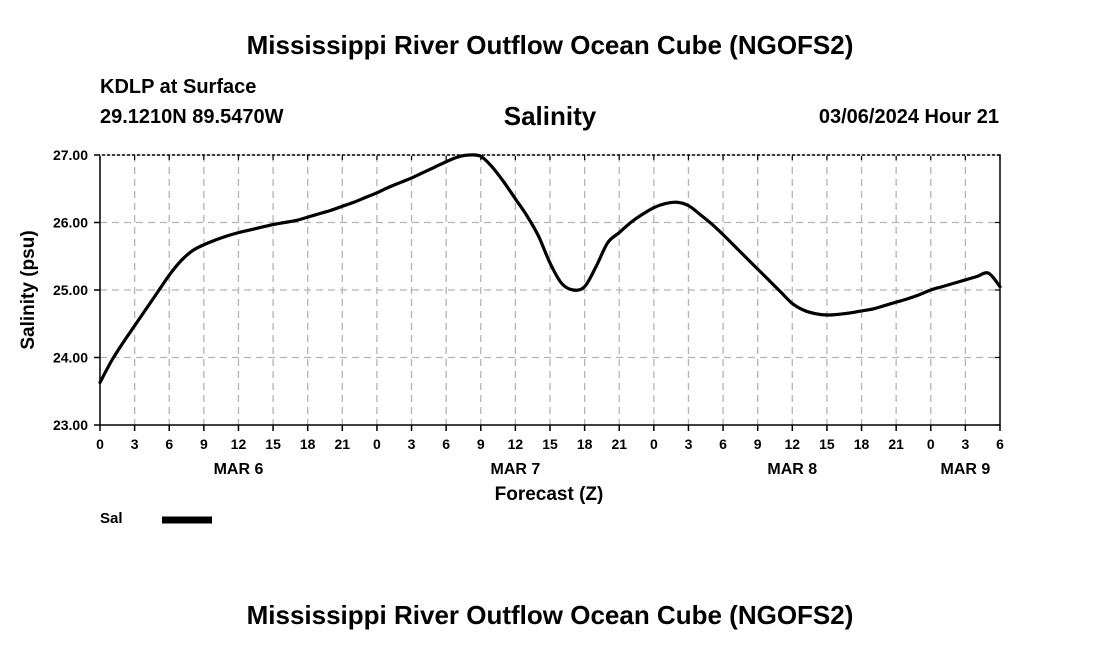 The height and width of the screenshot is (650, 1100). Describe the element at coordinates (28, 289) in the screenshot. I see `y-axis-title: Salinity (psu)` at that location.